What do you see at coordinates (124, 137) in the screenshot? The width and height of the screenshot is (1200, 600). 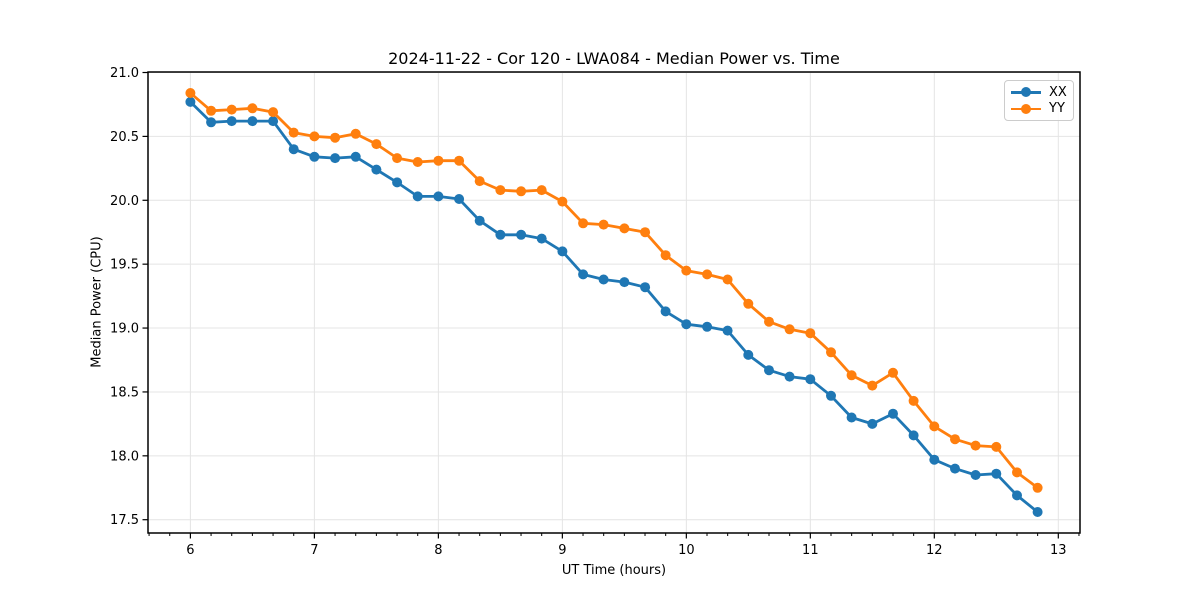 I see `y-tick-label: 20.5` at bounding box center [124, 137].